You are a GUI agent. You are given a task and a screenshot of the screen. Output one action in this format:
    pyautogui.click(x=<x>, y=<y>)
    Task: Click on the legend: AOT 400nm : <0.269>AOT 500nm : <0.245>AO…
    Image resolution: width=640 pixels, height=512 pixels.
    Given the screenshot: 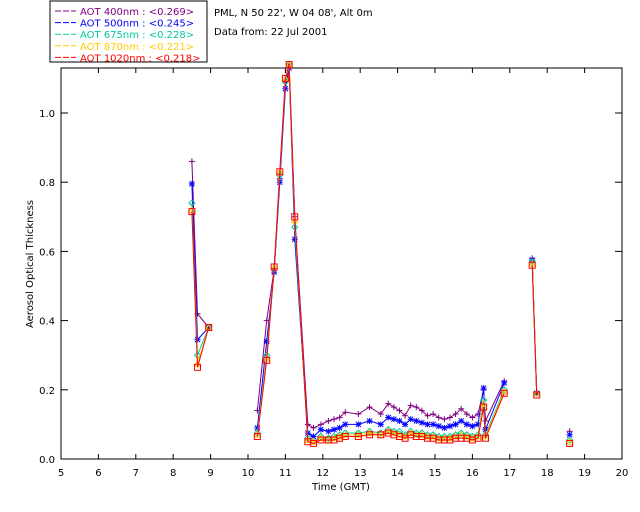 What is the action you would take?
    pyautogui.click(x=128, y=32)
    